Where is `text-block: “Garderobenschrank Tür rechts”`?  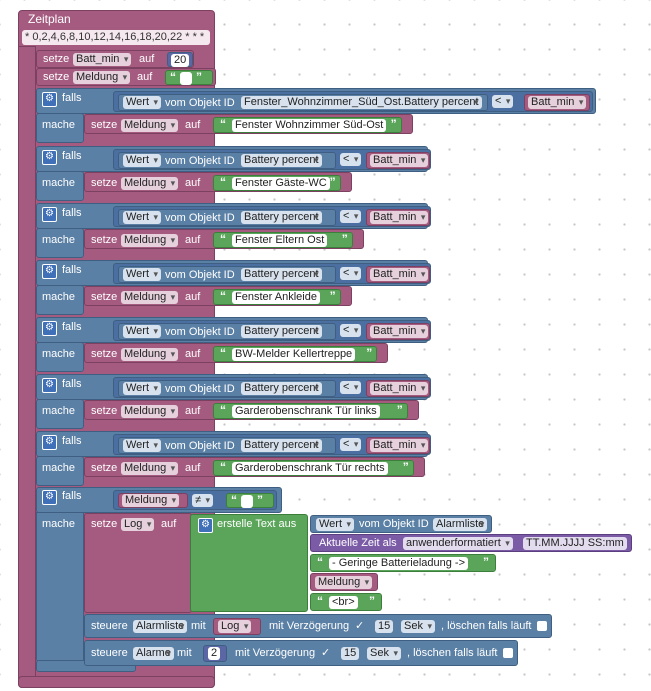
text-block: “Garderobenschrank Tür rechts” is located at coordinates (313, 468).